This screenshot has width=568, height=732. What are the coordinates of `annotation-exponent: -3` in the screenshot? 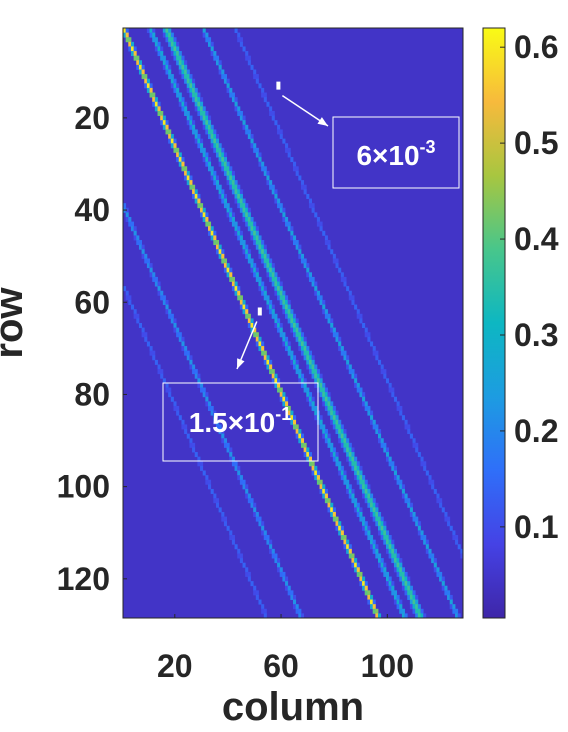 It's located at (428, 147).